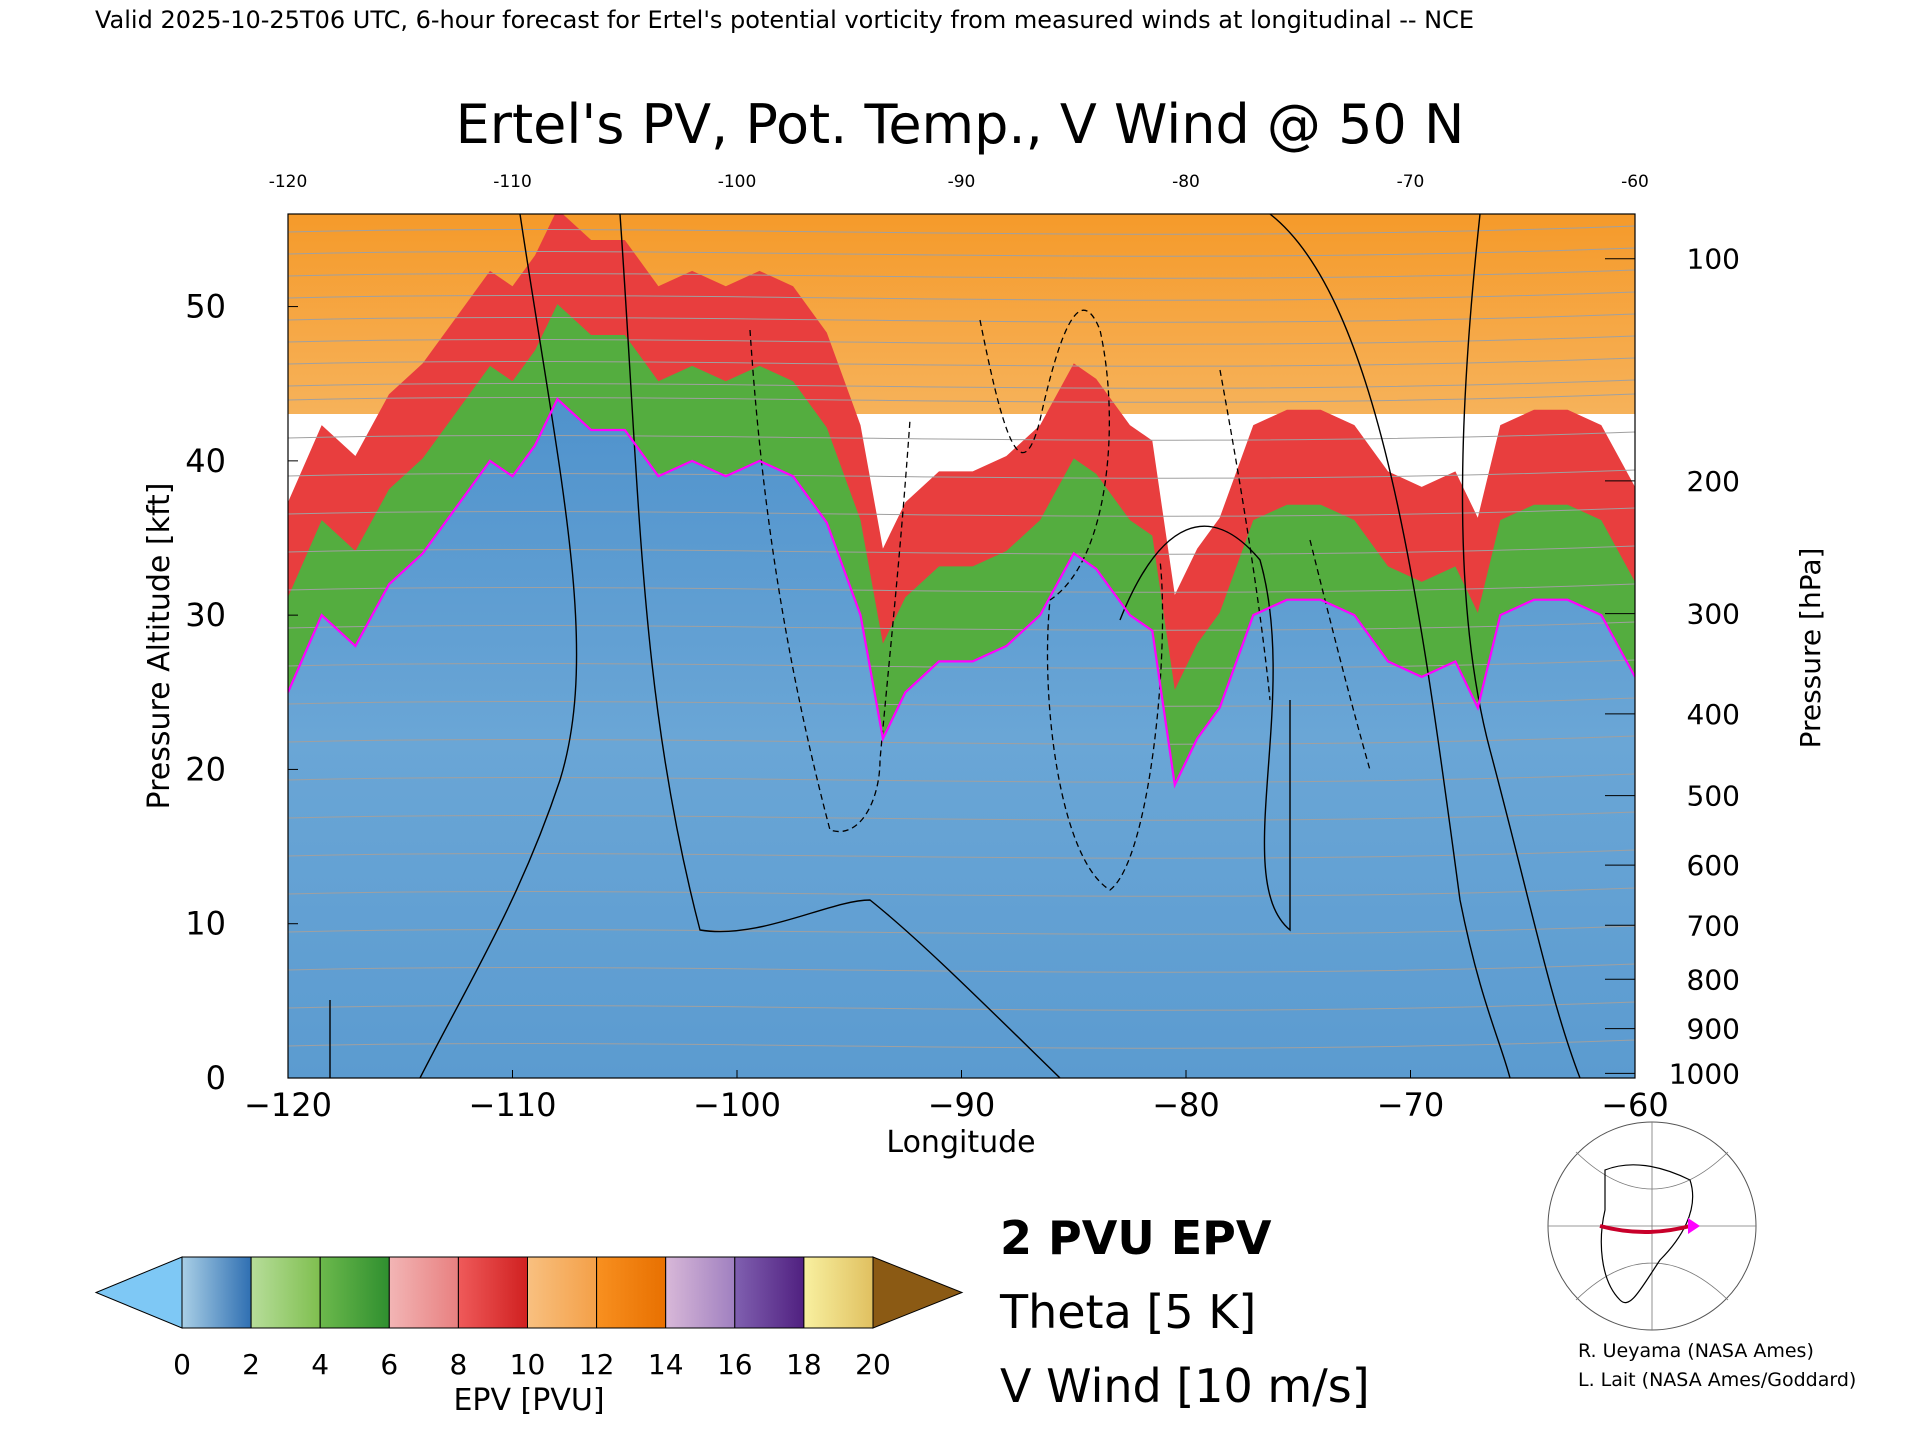 The image size is (1920, 1440). I want to click on x-tick-label: −110, so click(513, 1105).